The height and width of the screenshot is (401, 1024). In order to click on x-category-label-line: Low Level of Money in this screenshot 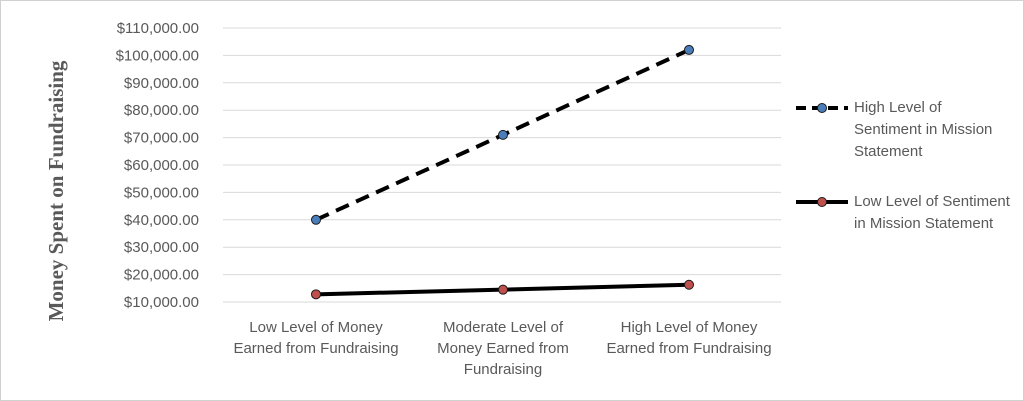, I will do `click(316, 327)`.